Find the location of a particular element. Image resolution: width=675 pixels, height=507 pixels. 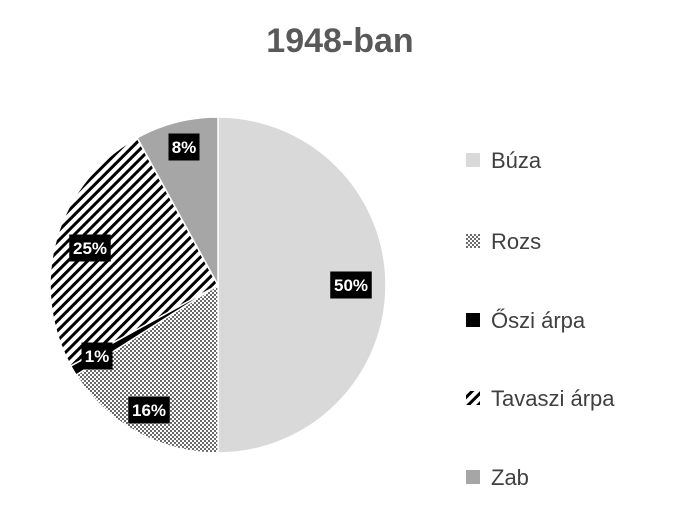

data-label-text: 8% is located at coordinates (184, 147).